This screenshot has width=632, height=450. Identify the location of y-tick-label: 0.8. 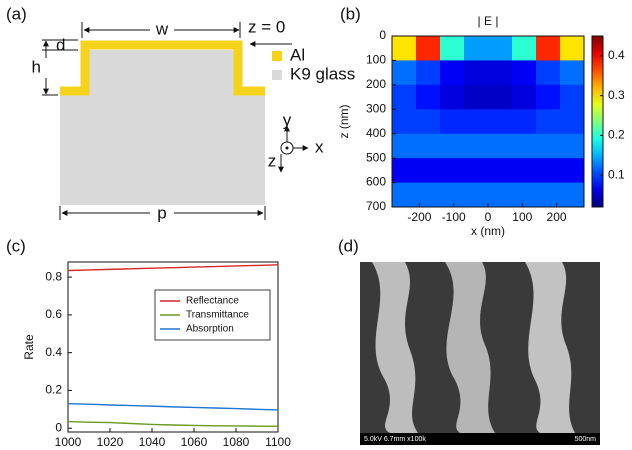
(53, 276).